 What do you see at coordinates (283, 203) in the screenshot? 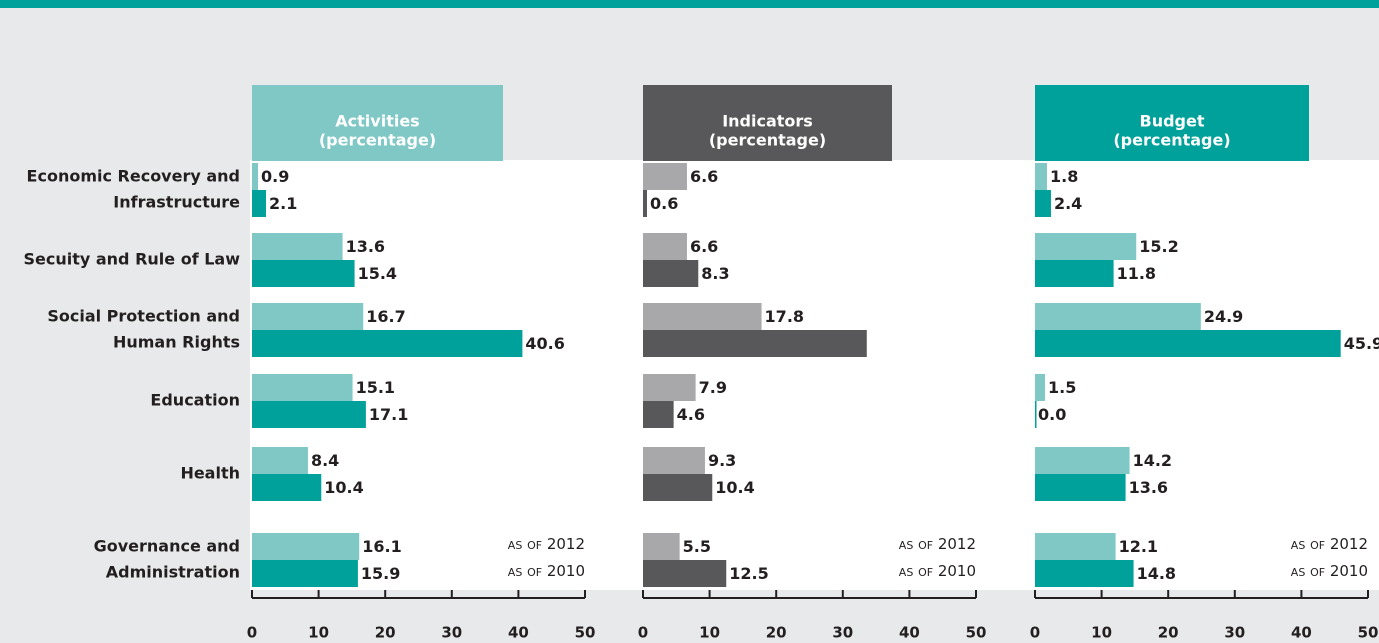
I see `value-label: 2.1` at bounding box center [283, 203].